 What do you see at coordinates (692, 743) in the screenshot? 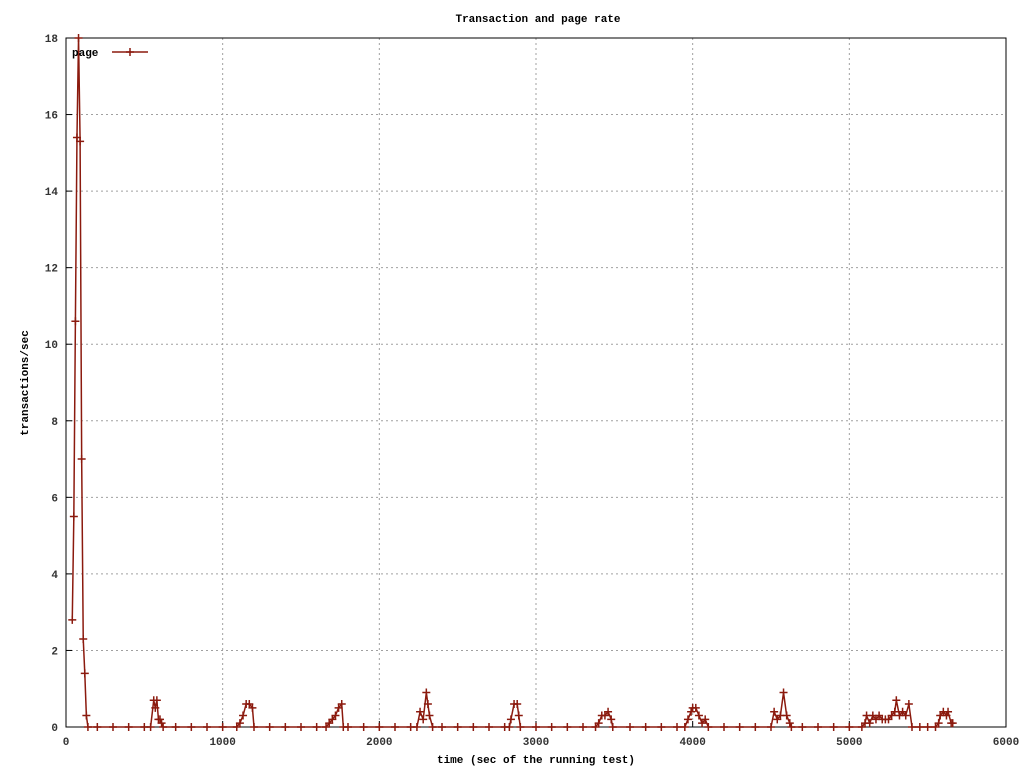
I see `x-tick-label: 4000` at bounding box center [692, 743].